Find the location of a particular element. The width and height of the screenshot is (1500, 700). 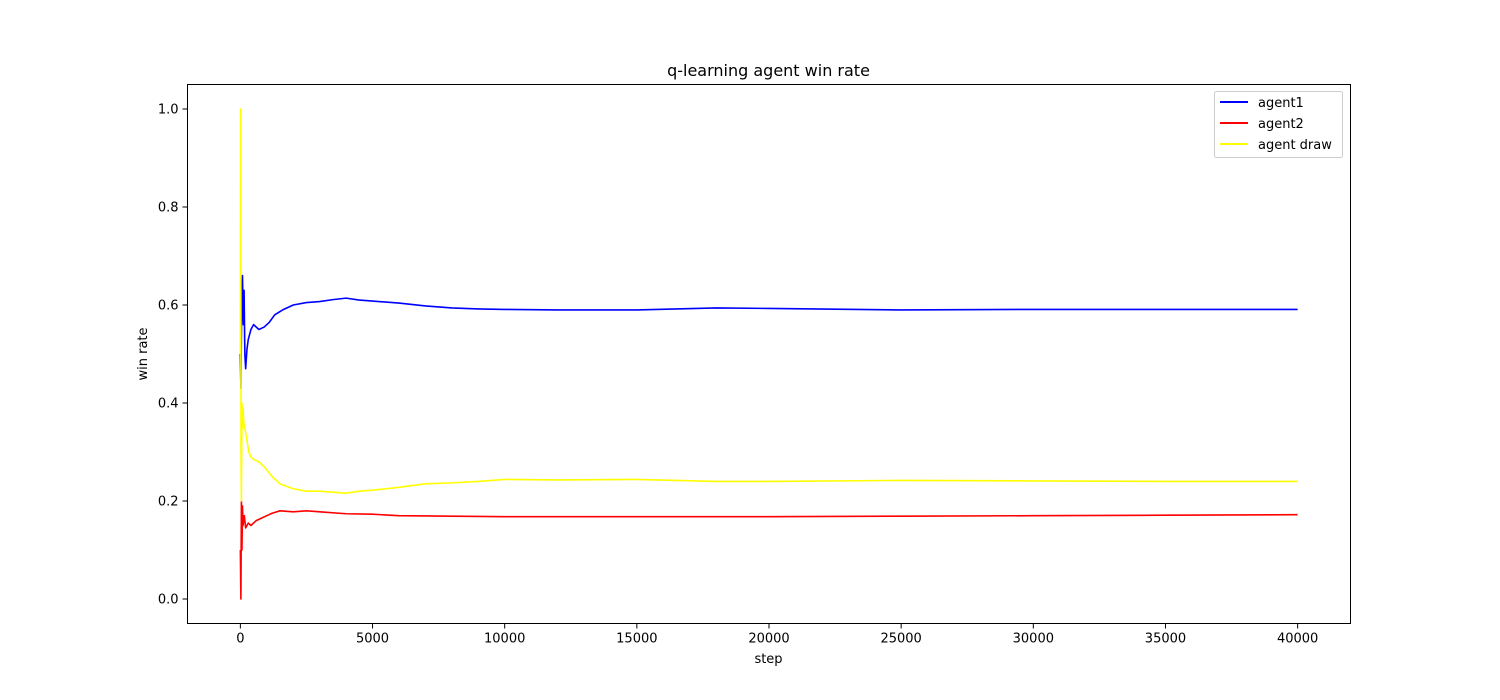

legend-box is located at coordinates (1278, 124).